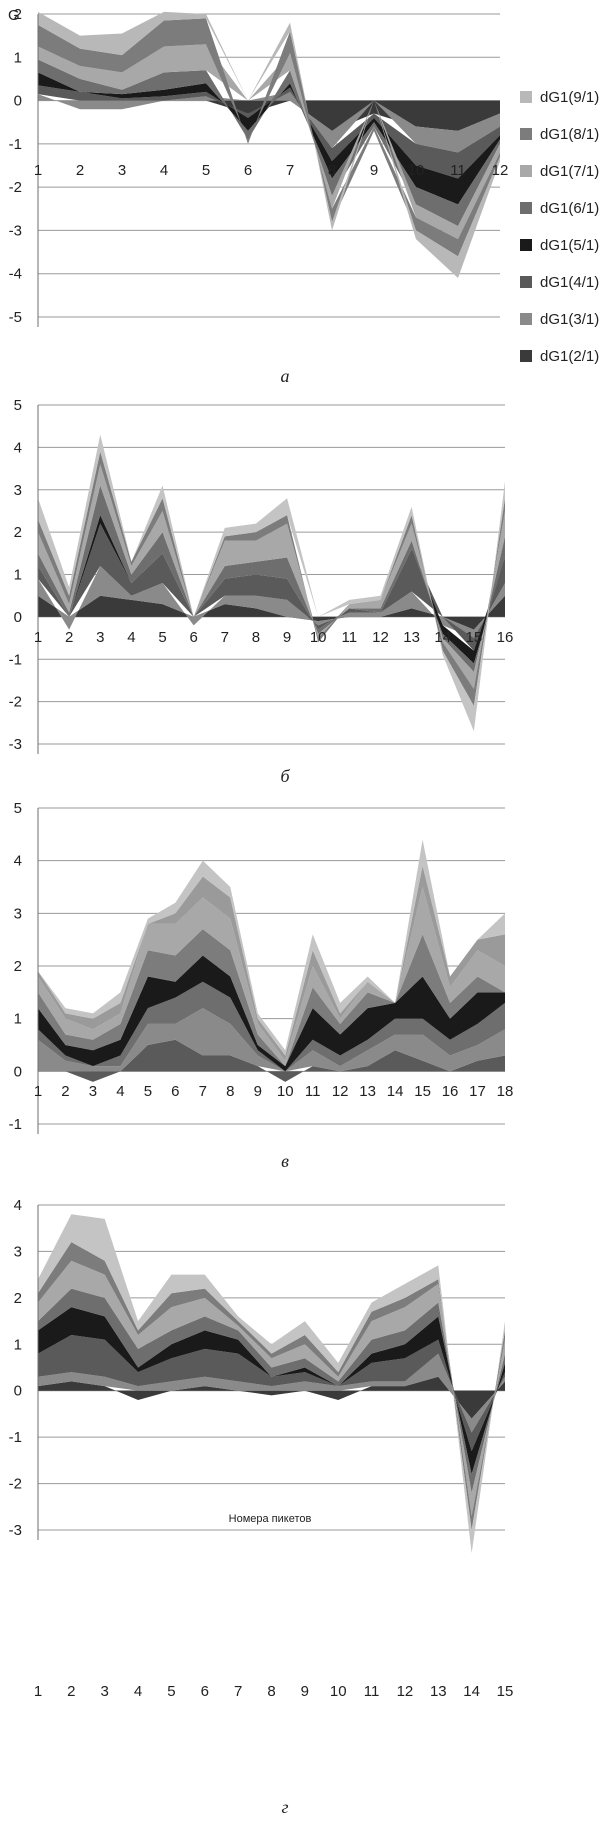 The height and width of the screenshot is (1827, 609). What do you see at coordinates (15, 274) in the screenshot?
I see `y-tick-label: -4` at bounding box center [15, 274].